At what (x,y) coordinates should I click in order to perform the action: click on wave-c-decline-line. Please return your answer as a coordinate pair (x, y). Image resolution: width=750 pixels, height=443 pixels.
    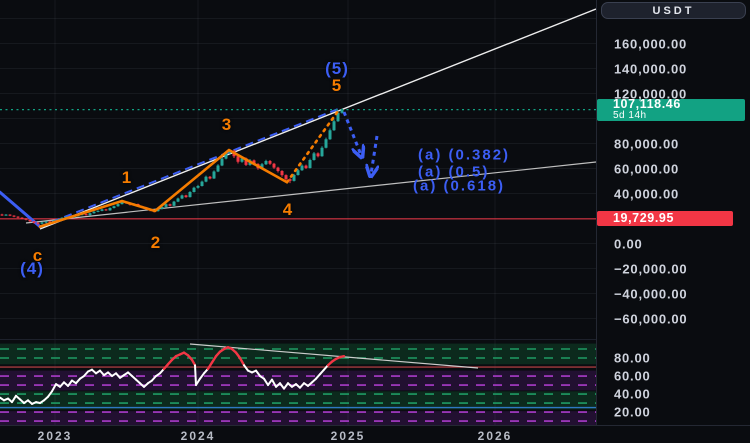
    Looking at the image, I should click on (21, 209).